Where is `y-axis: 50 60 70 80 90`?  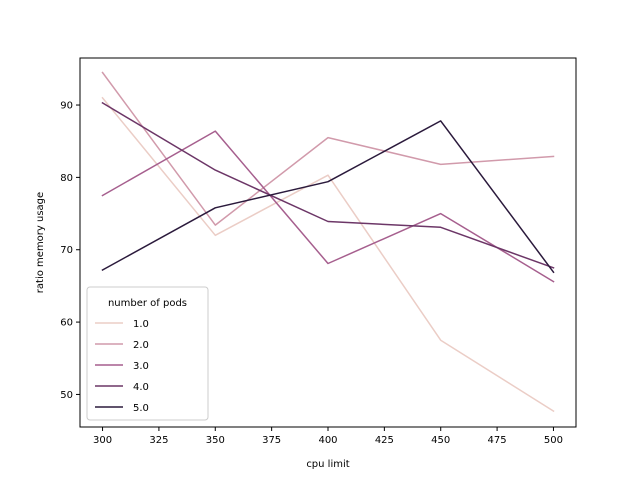 y-axis: 50 60 70 80 90 is located at coordinates (70, 251).